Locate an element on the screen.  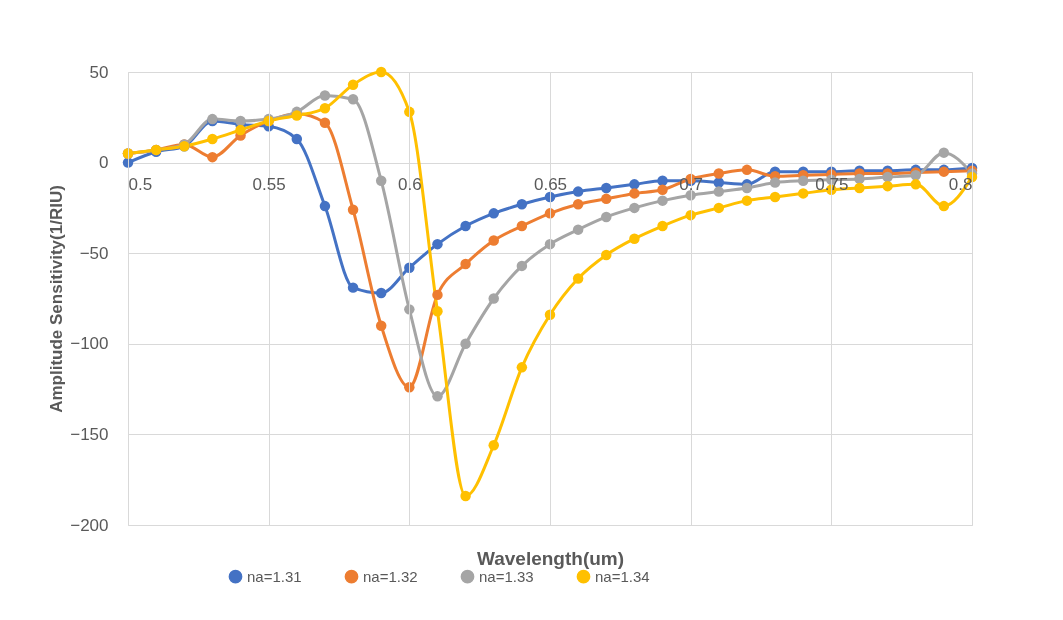
y-tick-label: 50 is located at coordinates (99, 72).